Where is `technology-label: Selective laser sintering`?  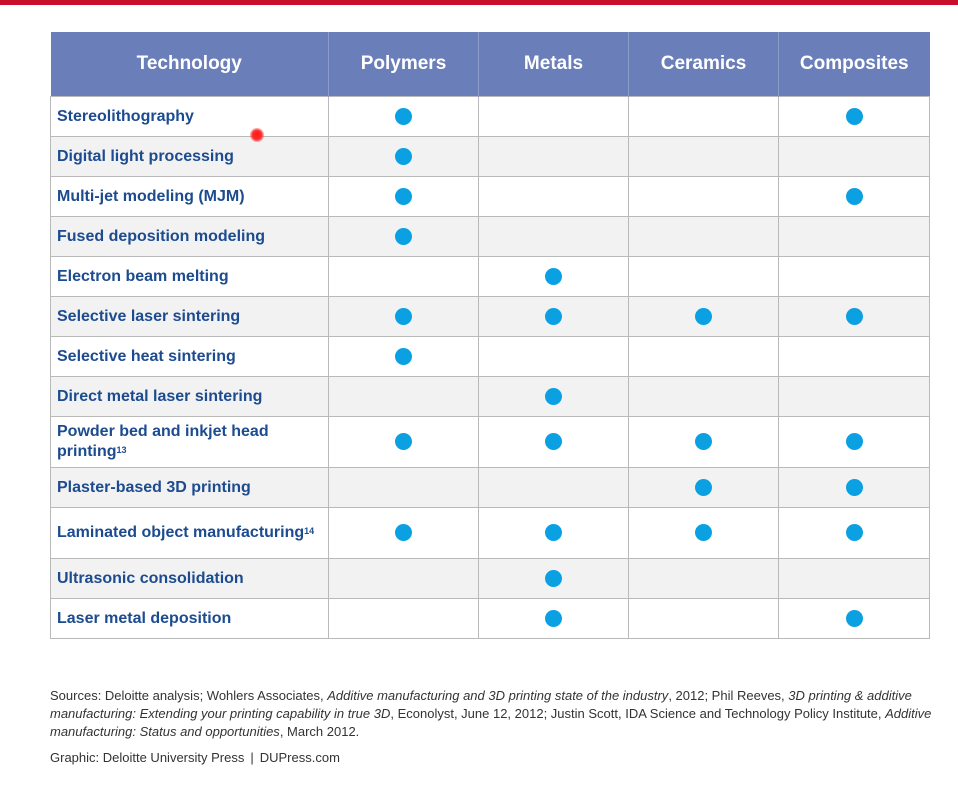
technology-label: Selective laser sintering is located at coordinates (149, 316).